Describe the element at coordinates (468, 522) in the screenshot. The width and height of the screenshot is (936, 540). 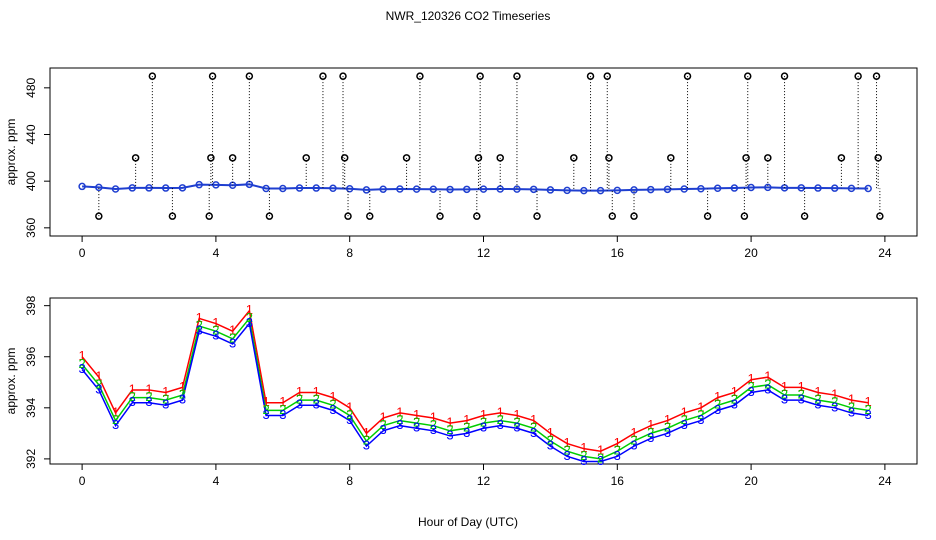
I see `x-axis-label: Hour of Day (UTC)` at that location.